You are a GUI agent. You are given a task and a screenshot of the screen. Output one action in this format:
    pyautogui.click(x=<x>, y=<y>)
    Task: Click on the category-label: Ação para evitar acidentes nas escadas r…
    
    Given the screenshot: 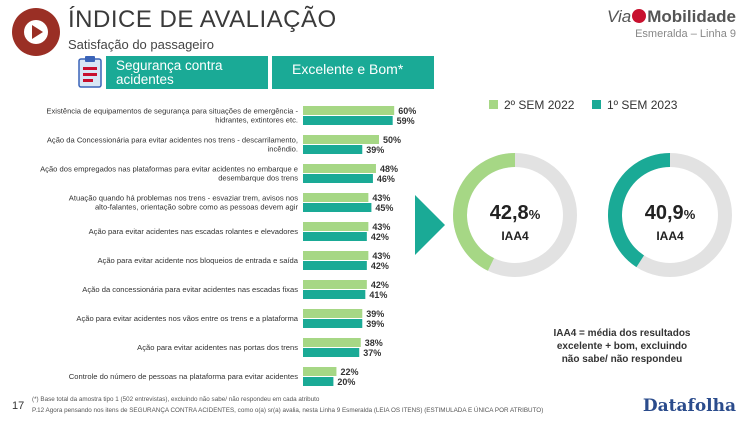 What is the action you would take?
    pyautogui.click(x=194, y=231)
    